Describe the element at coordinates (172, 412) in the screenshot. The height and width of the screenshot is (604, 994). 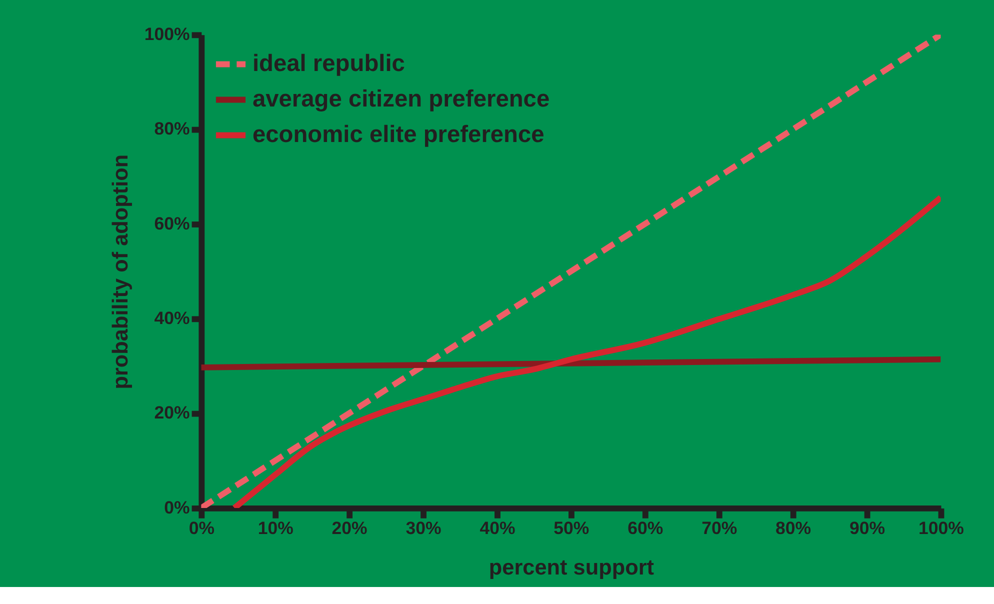
I see `y-tick-label: 20%` at that location.